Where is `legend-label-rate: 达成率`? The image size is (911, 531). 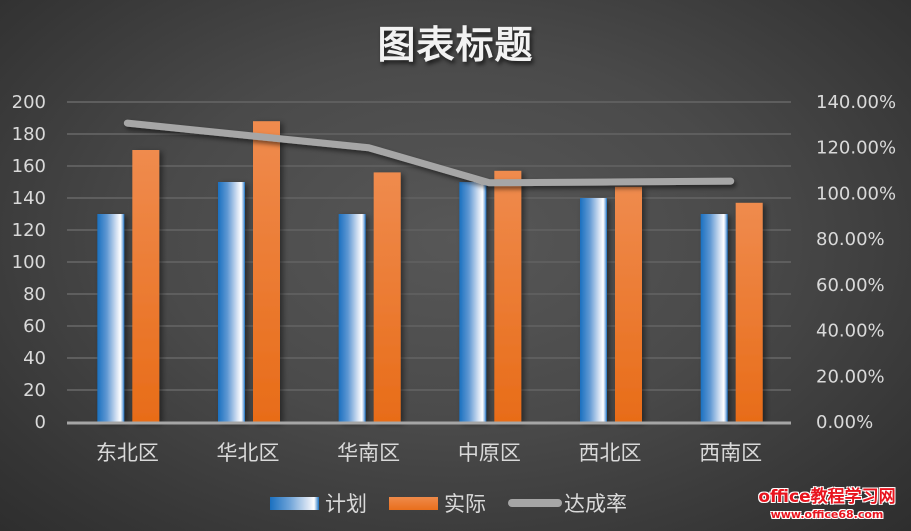
legend-label-rate: 达成率 is located at coordinates (595, 504).